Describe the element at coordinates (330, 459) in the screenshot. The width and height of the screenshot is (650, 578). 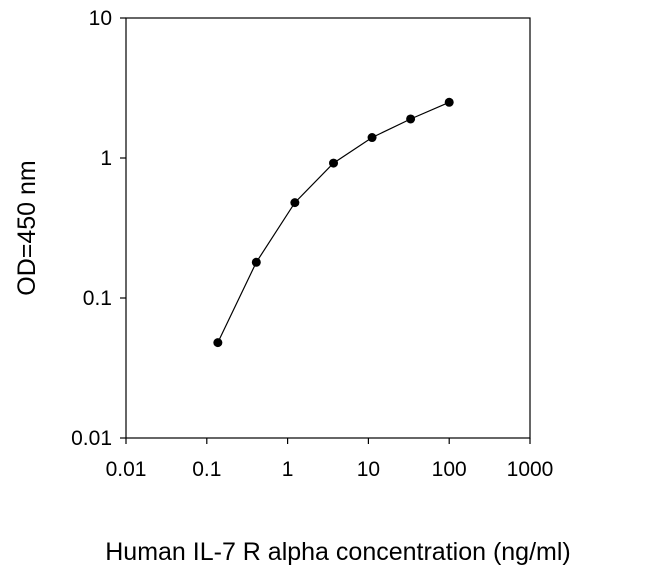
I see `x-axis: 0.01 0.1 1 10 100 1000` at that location.